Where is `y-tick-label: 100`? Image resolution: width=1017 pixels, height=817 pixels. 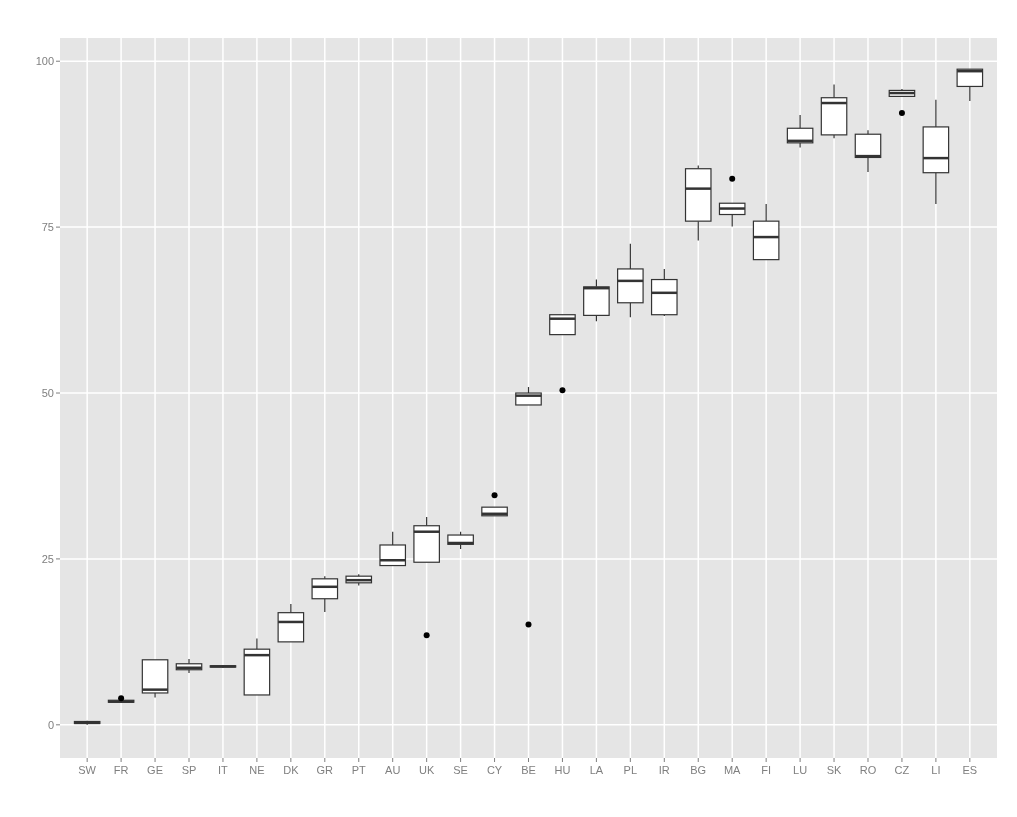
y-tick-label: 100 is located at coordinates (44, 61).